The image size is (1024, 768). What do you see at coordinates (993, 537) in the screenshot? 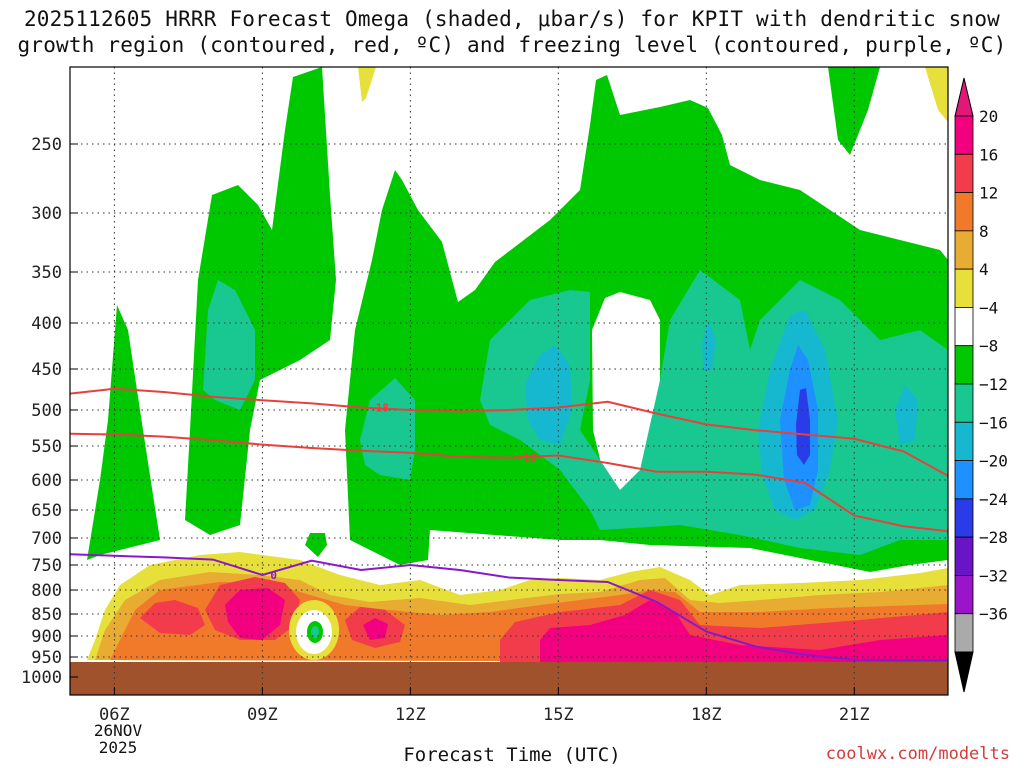
I see `colorbar-label-11: −28` at bounding box center [993, 537].